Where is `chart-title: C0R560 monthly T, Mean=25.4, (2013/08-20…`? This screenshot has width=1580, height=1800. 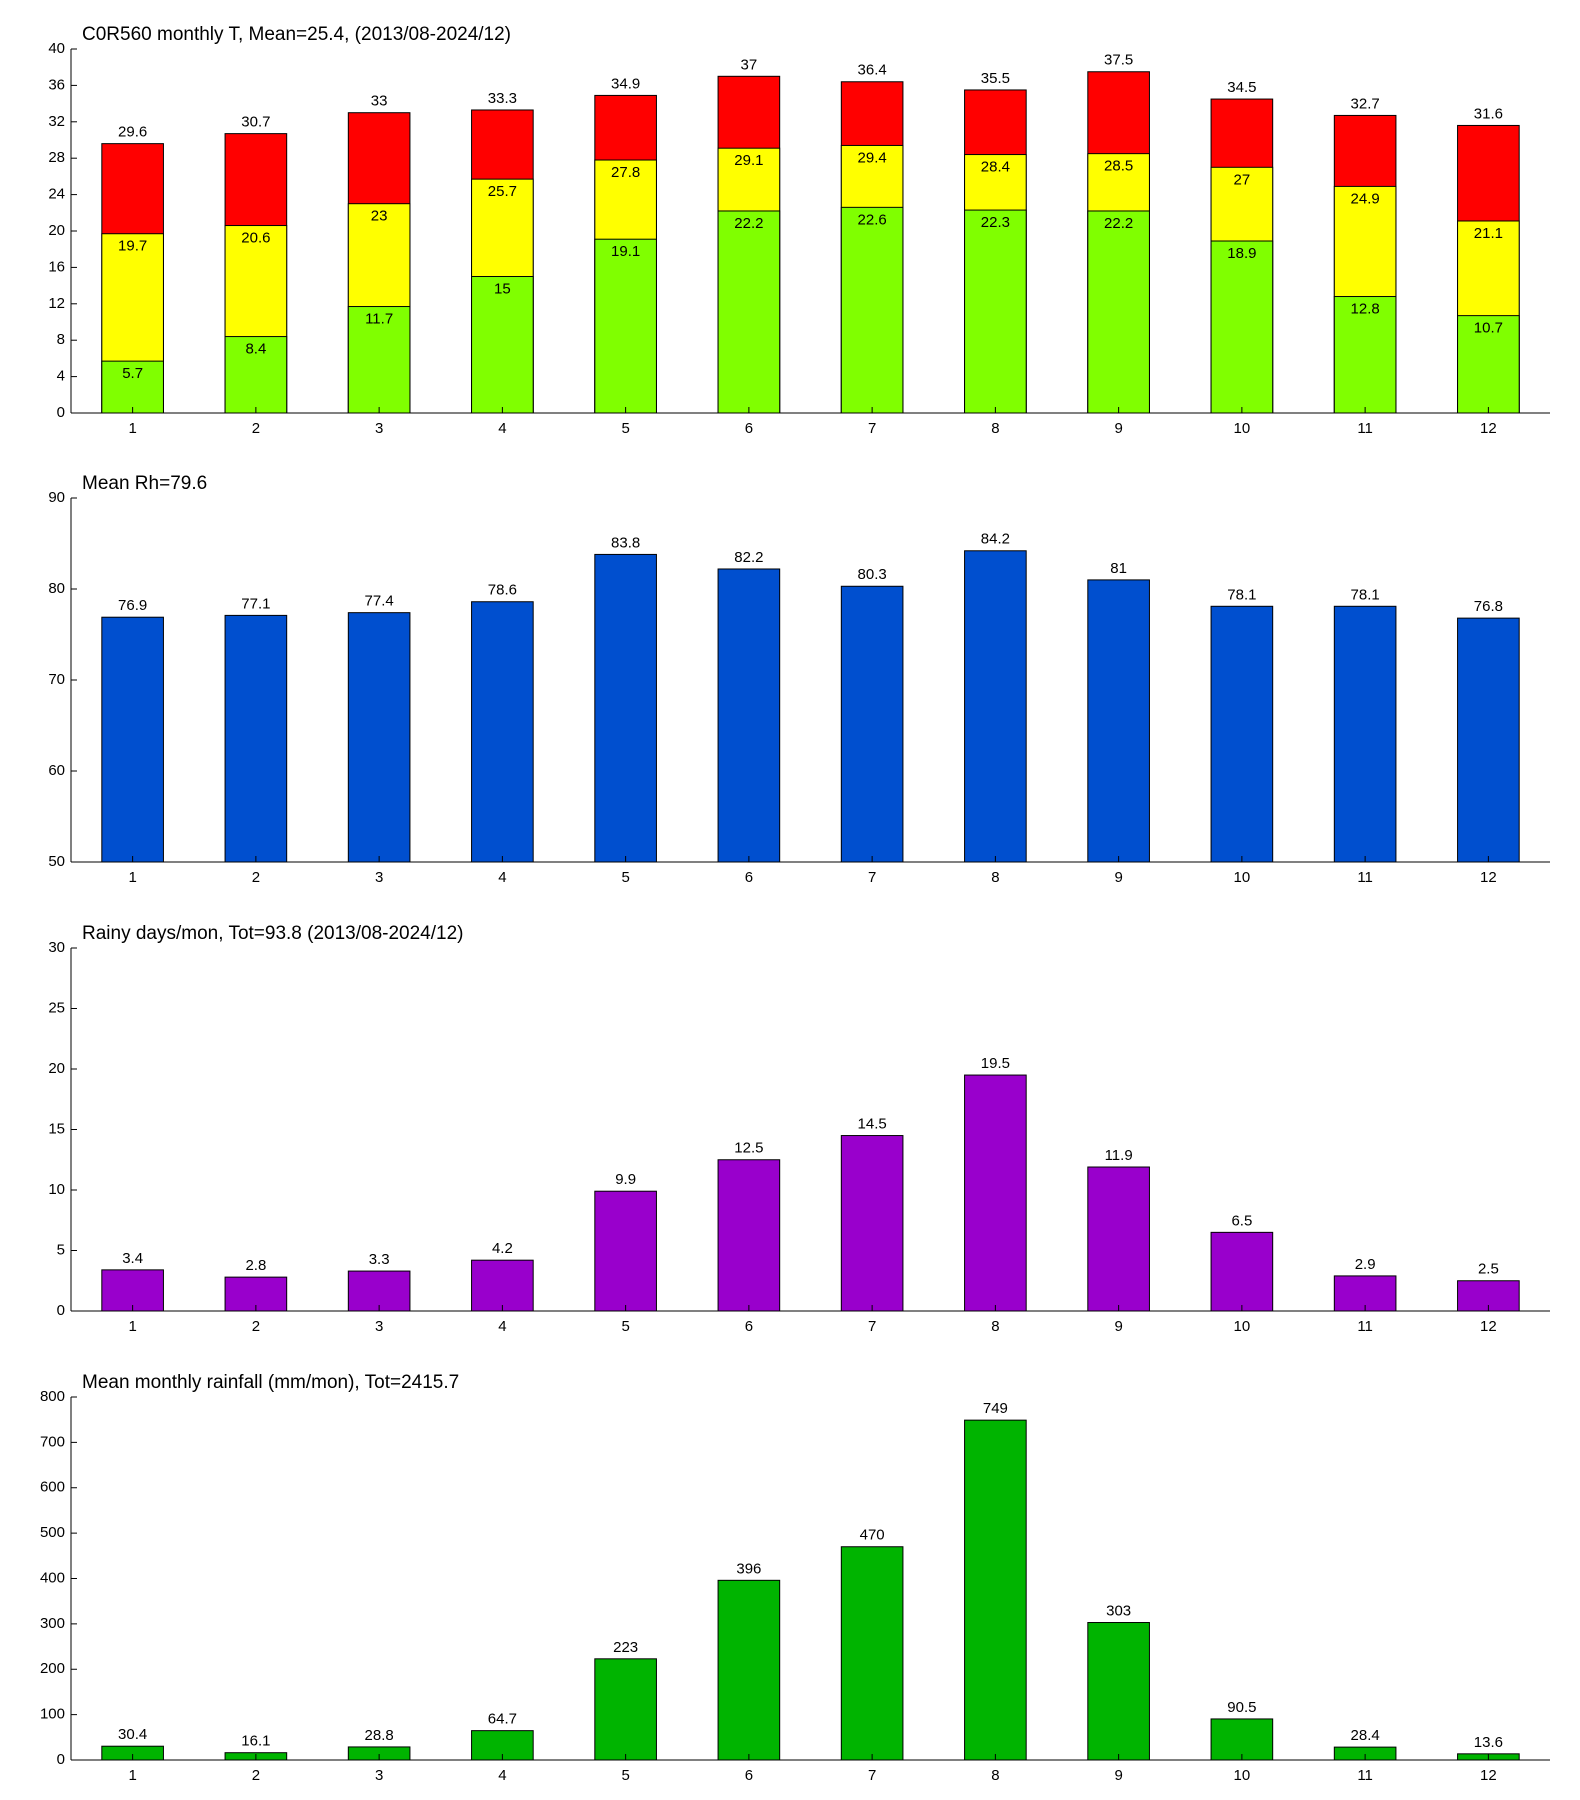 chart-title: C0R560 monthly T, Mean=25.4, (2013/08-20… is located at coordinates (296, 34).